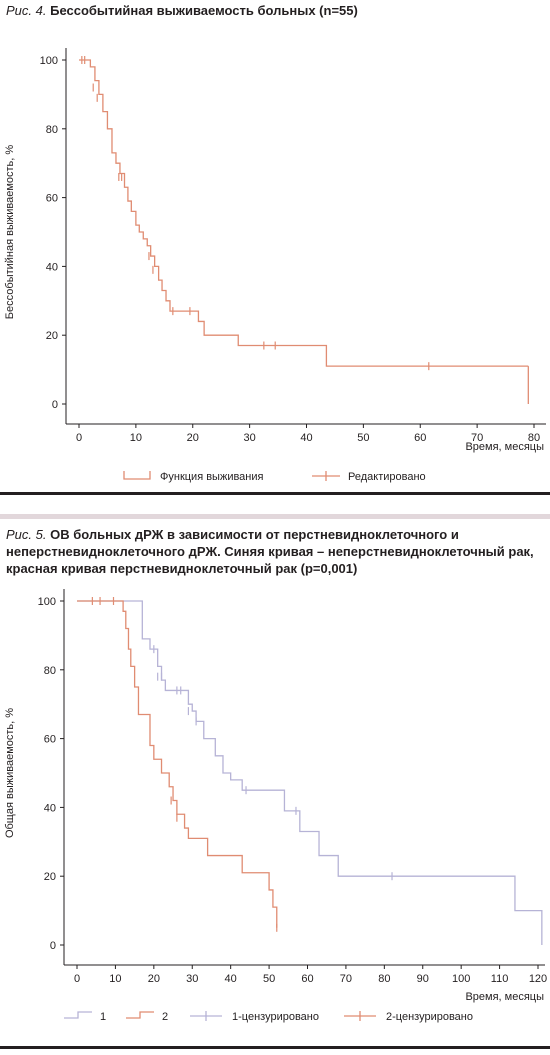 The width and height of the screenshot is (550, 1055). I want to click on fig5-x-tick-label: 90, so click(423, 979).